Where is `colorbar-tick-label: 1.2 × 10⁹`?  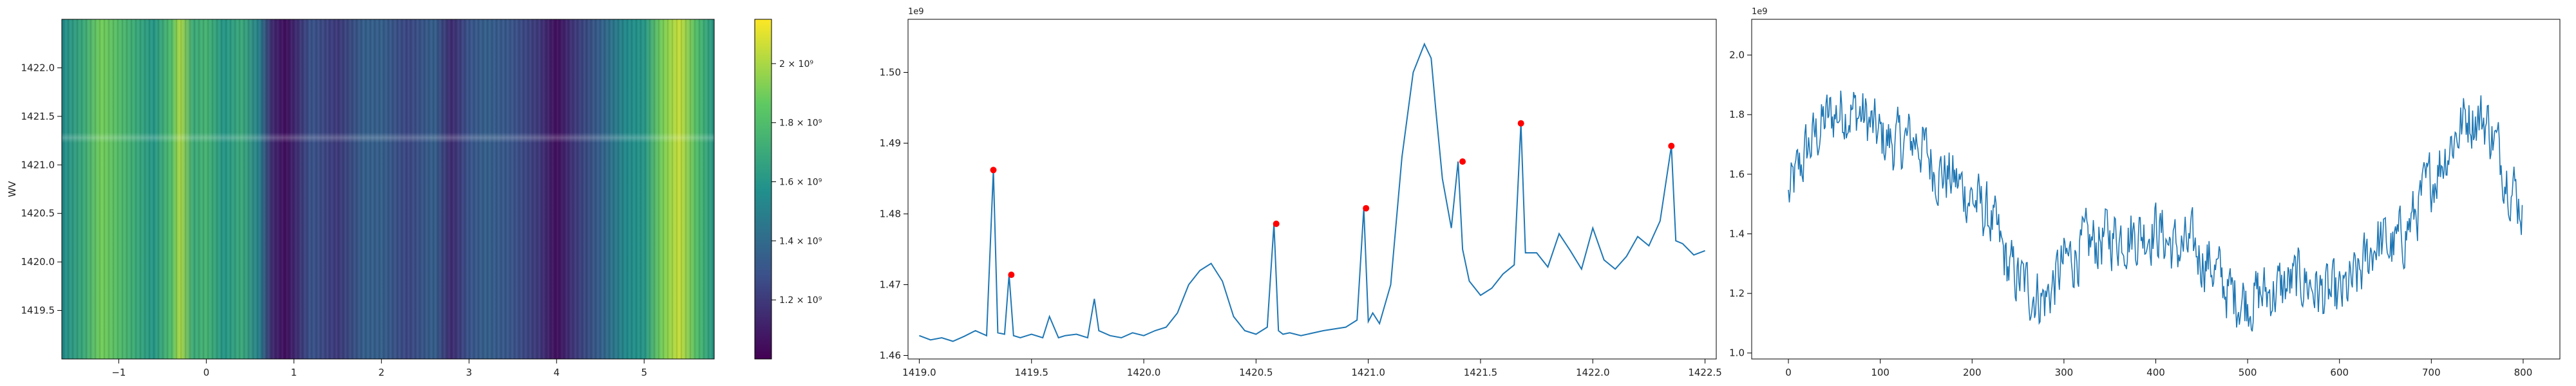
colorbar-tick-label: 1.2 × 10⁹ is located at coordinates (801, 300).